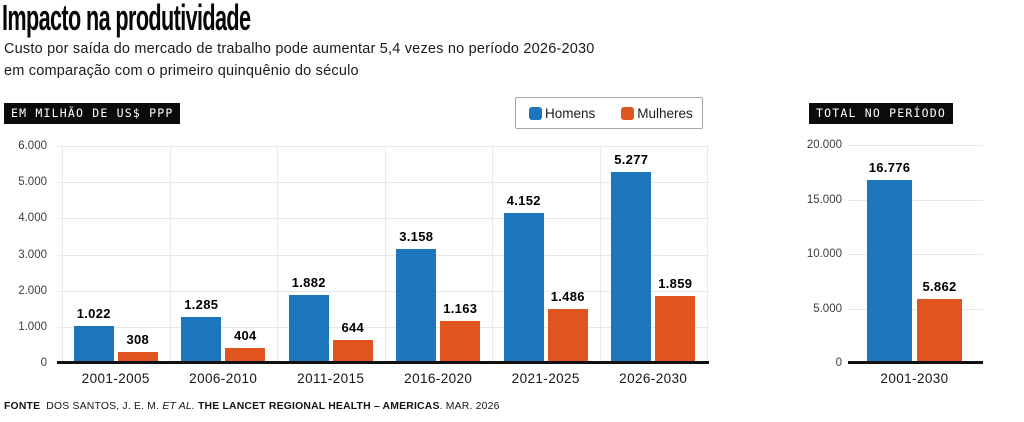 The height and width of the screenshot is (422, 1024). Describe the element at coordinates (460, 341) in the screenshot. I see `bar-mulheres-2016-2020` at that location.